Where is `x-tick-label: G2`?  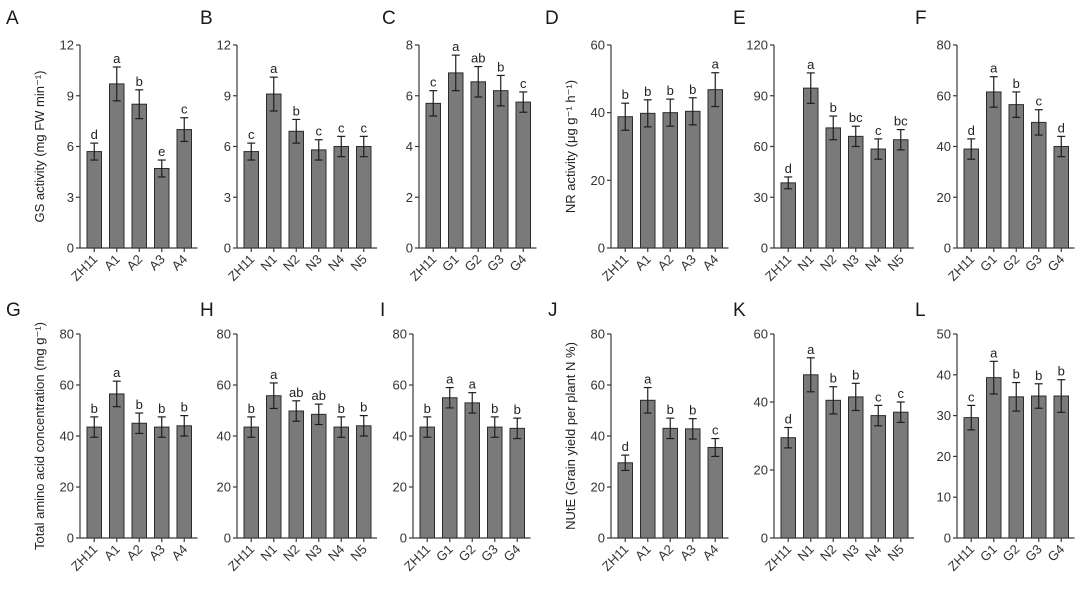 x-tick-label: G2 is located at coordinates (1011, 553).